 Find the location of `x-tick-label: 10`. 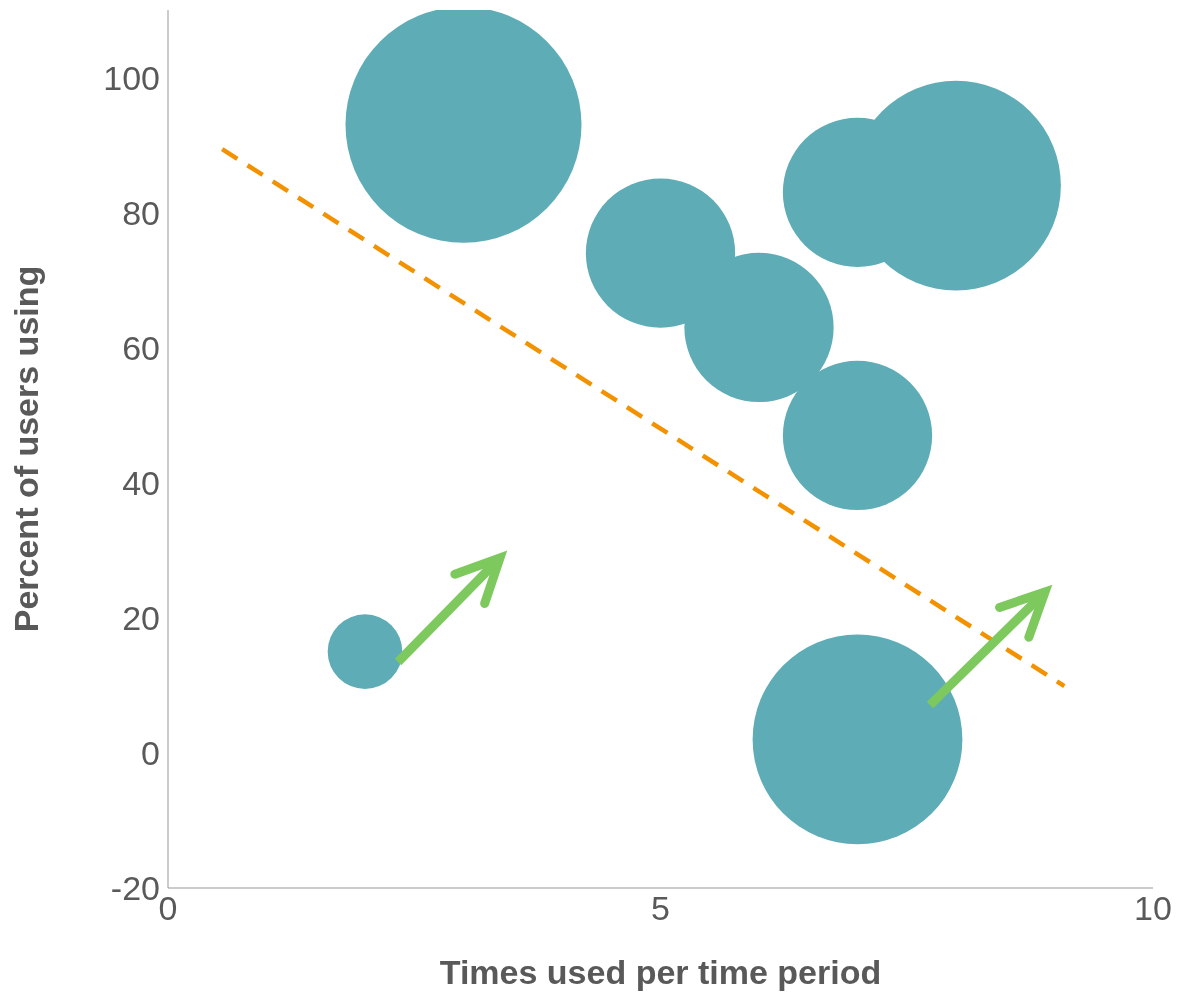

x-tick-label: 10 is located at coordinates (1153, 908).